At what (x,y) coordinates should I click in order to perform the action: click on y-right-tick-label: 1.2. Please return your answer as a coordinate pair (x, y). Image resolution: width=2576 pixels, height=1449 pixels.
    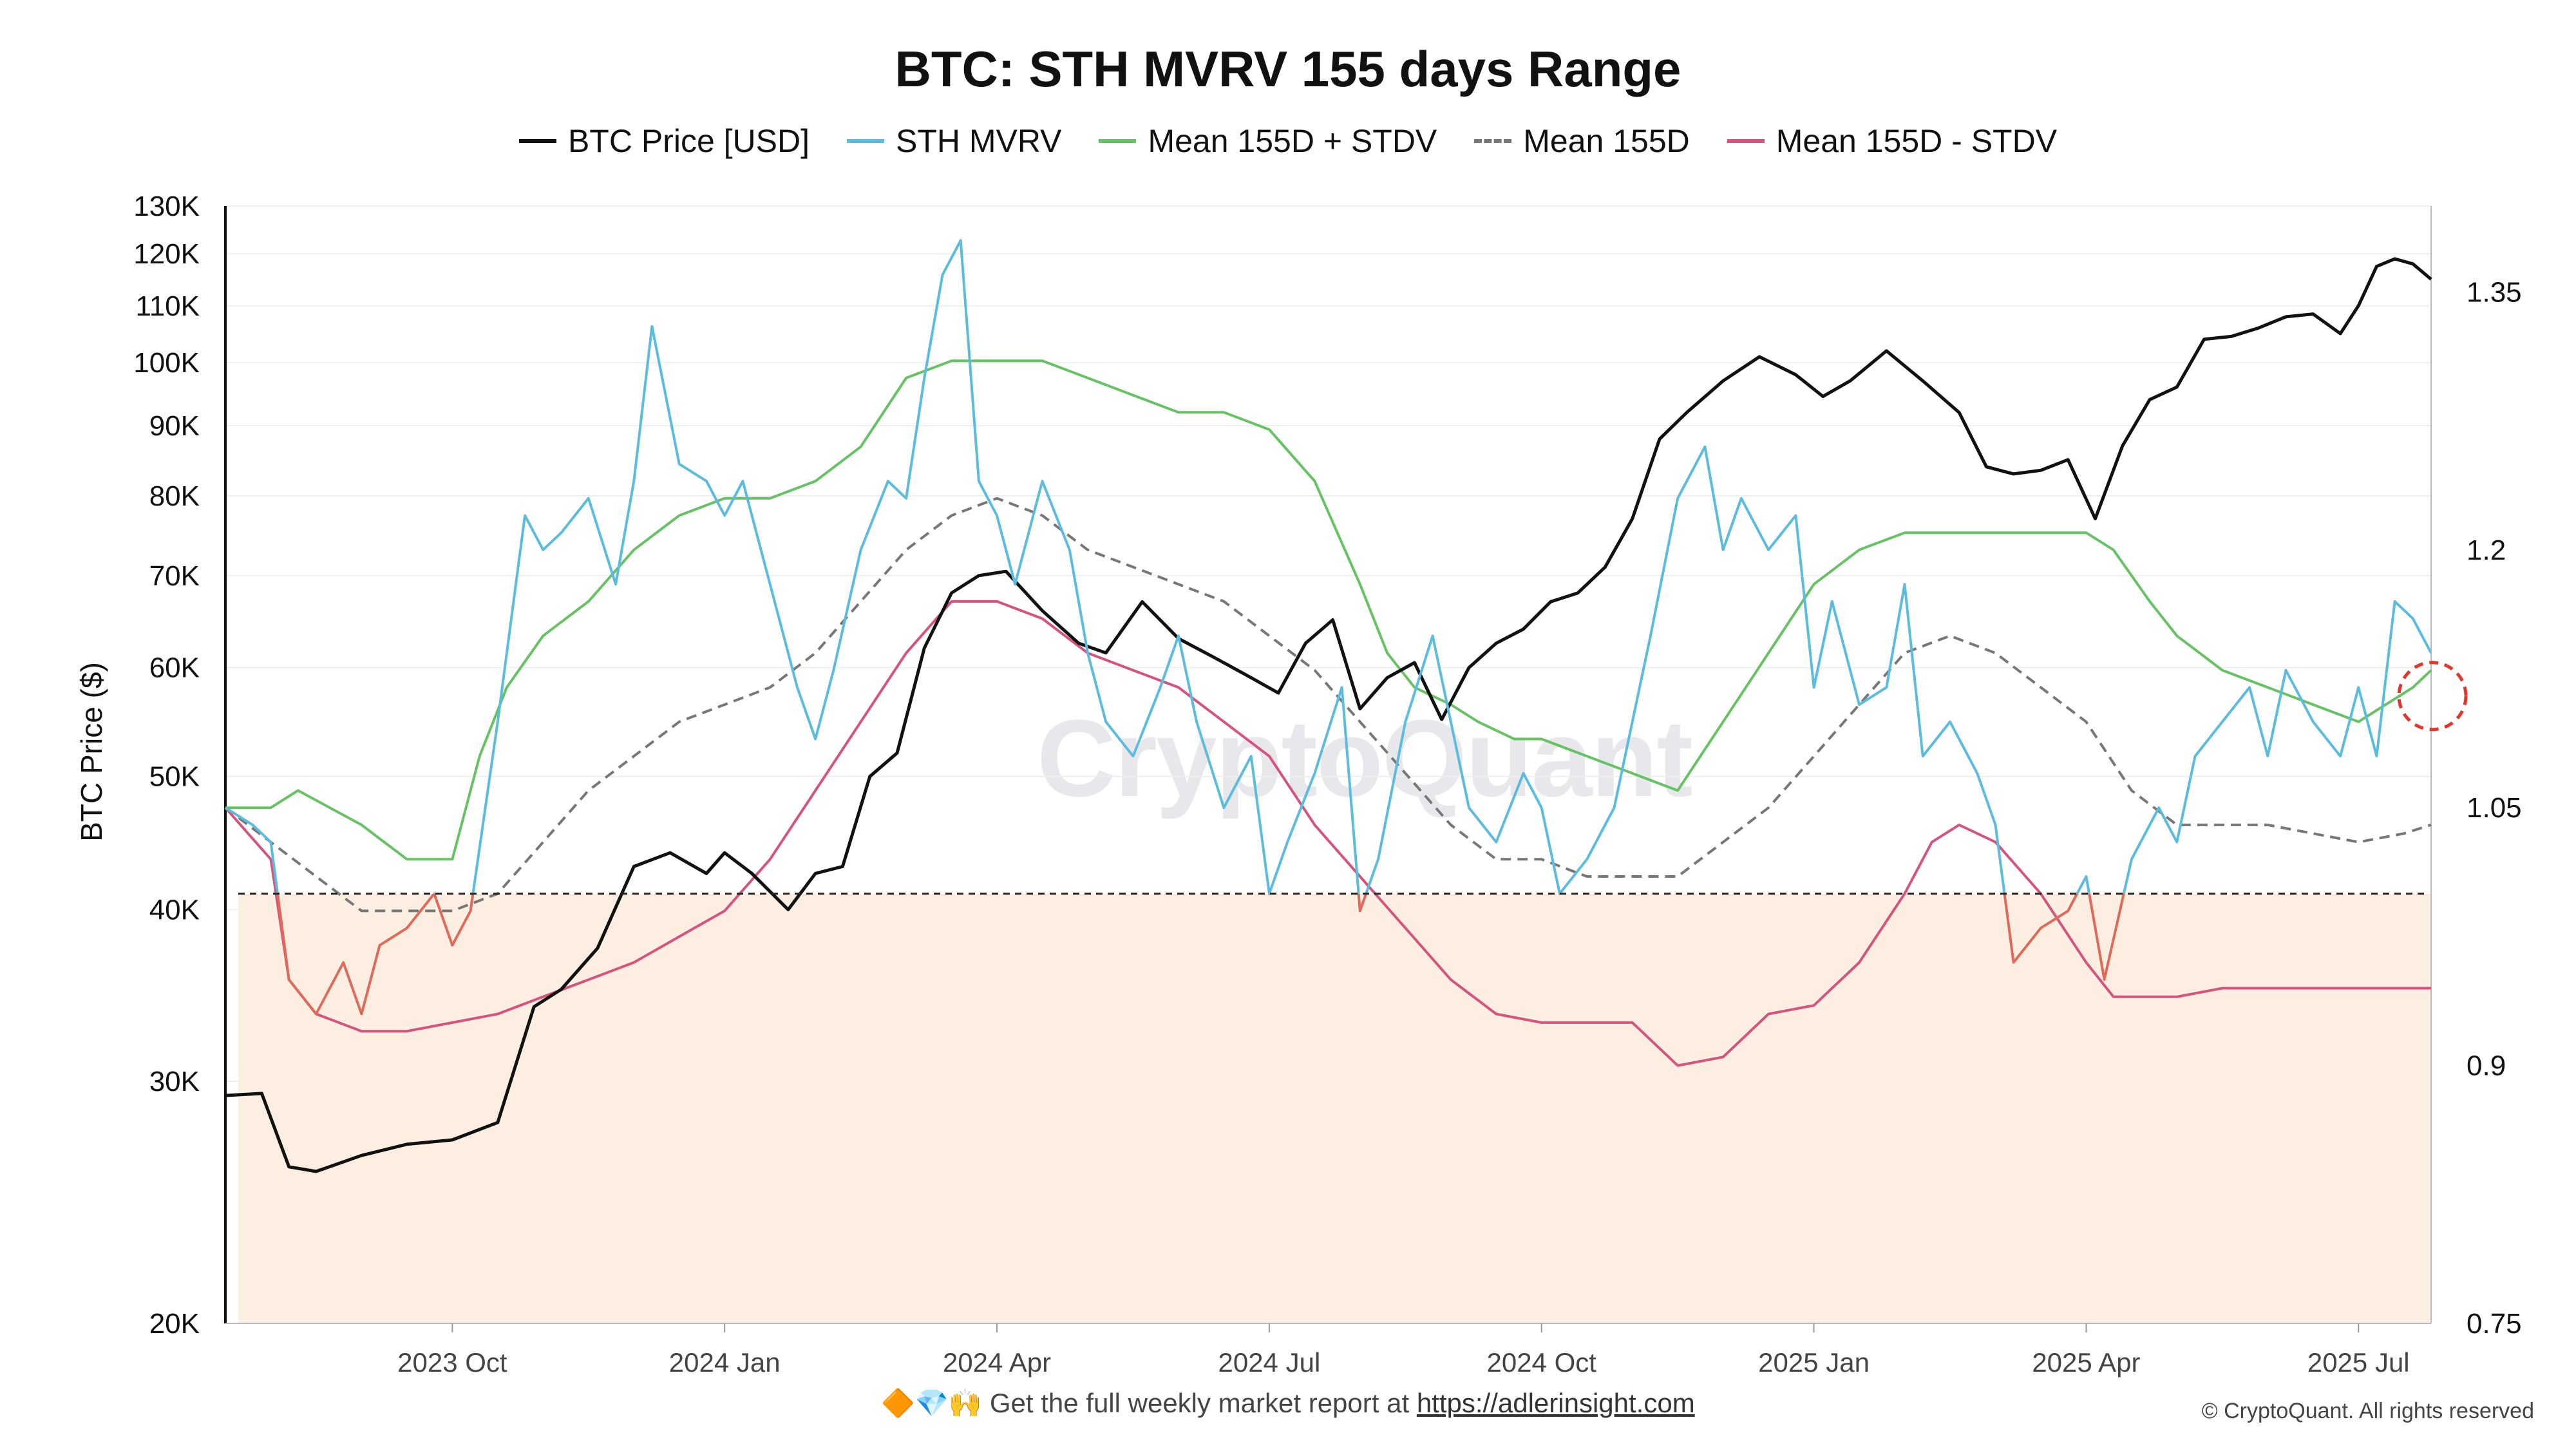
    Looking at the image, I should click on (2487, 550).